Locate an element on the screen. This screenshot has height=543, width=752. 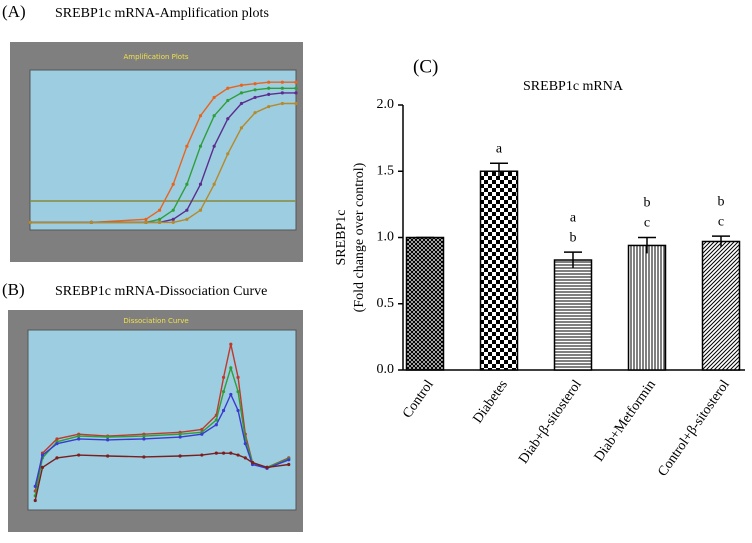
y-tick-label: 2.0 is located at coordinates (386, 104).